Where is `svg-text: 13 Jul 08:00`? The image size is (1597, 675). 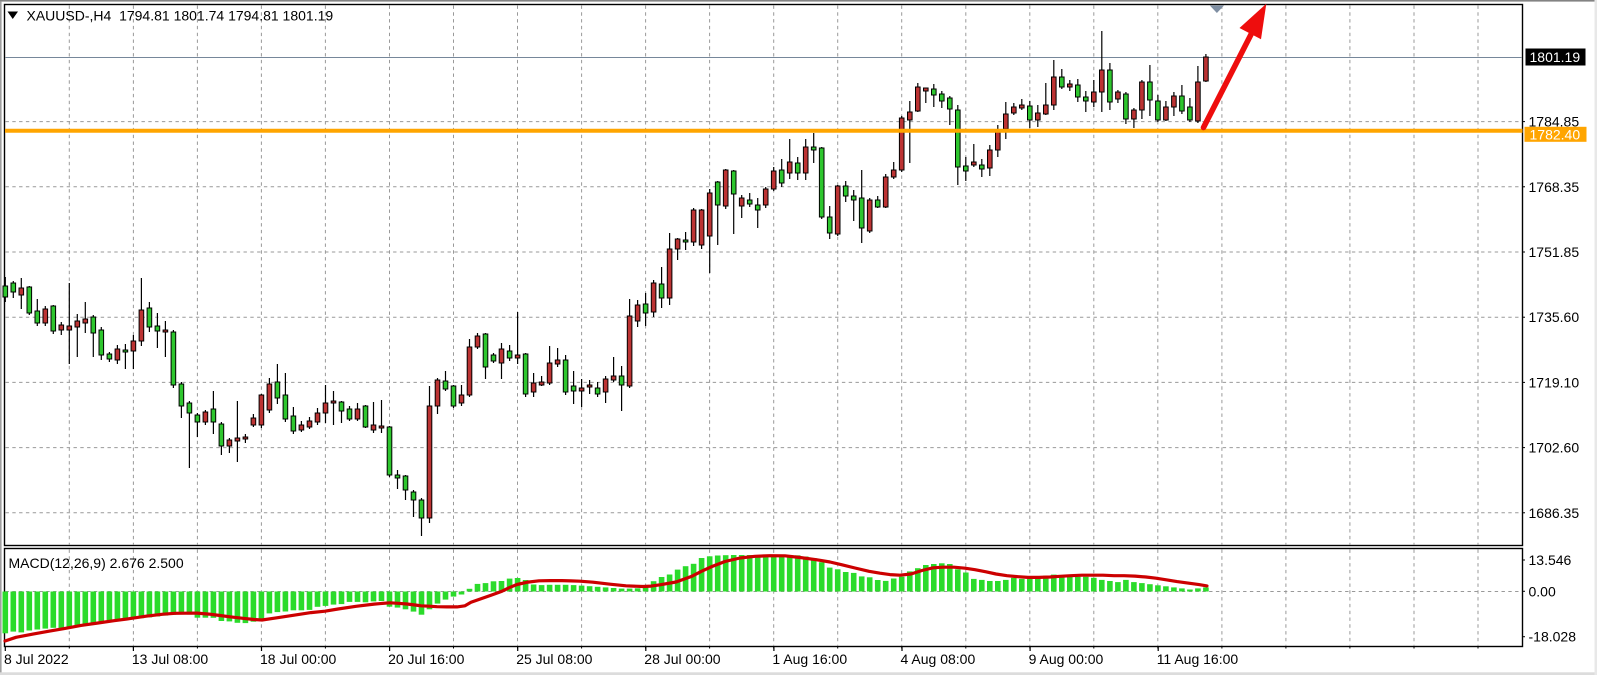
svg-text: 13 Jul 08:00 is located at coordinates (170, 659).